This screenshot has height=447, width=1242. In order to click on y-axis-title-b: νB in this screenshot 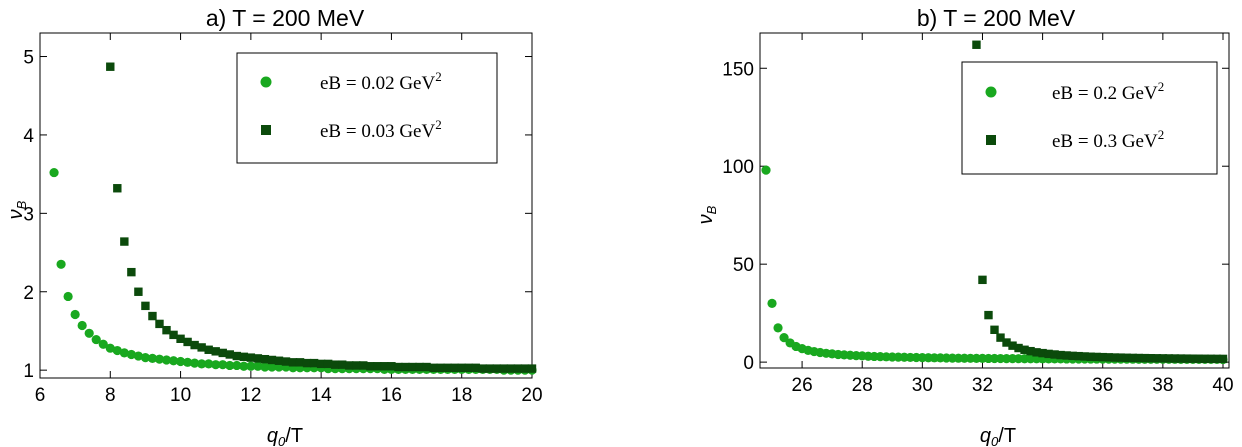, I will do `click(707, 214)`.